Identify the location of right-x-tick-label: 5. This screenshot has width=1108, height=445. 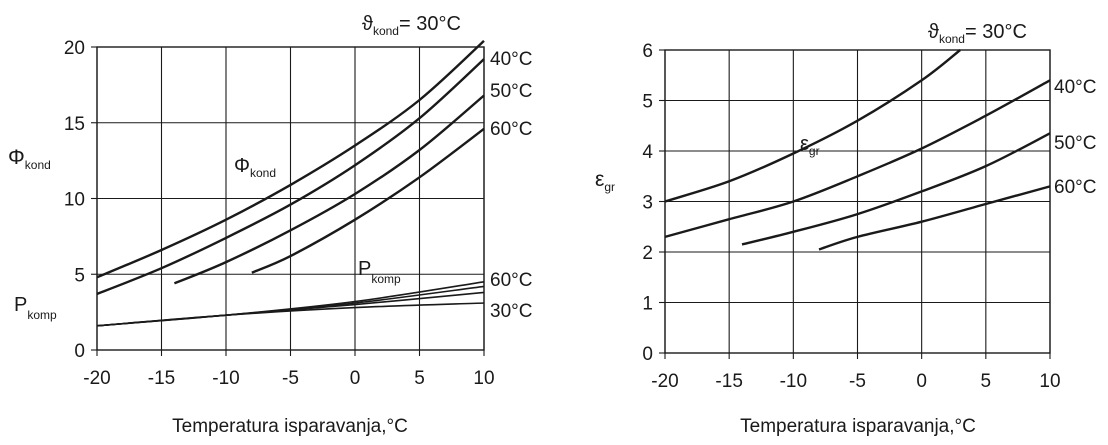
(986, 381).